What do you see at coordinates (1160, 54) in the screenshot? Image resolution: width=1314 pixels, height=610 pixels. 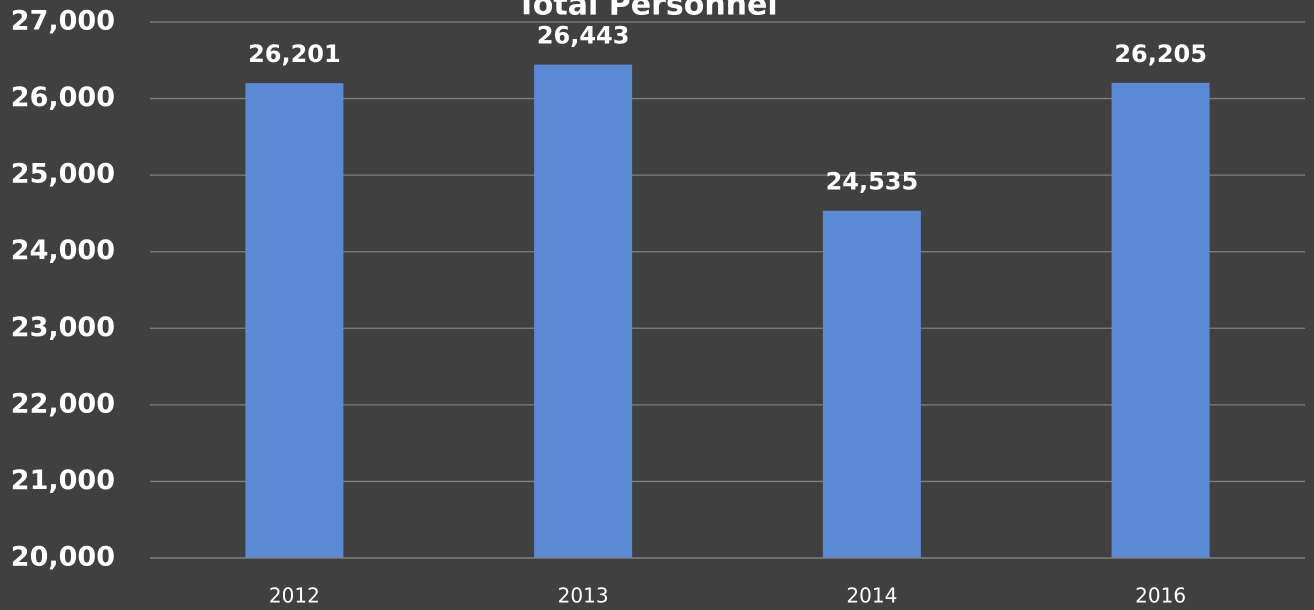 I see `data-label: 26,205` at bounding box center [1160, 54].